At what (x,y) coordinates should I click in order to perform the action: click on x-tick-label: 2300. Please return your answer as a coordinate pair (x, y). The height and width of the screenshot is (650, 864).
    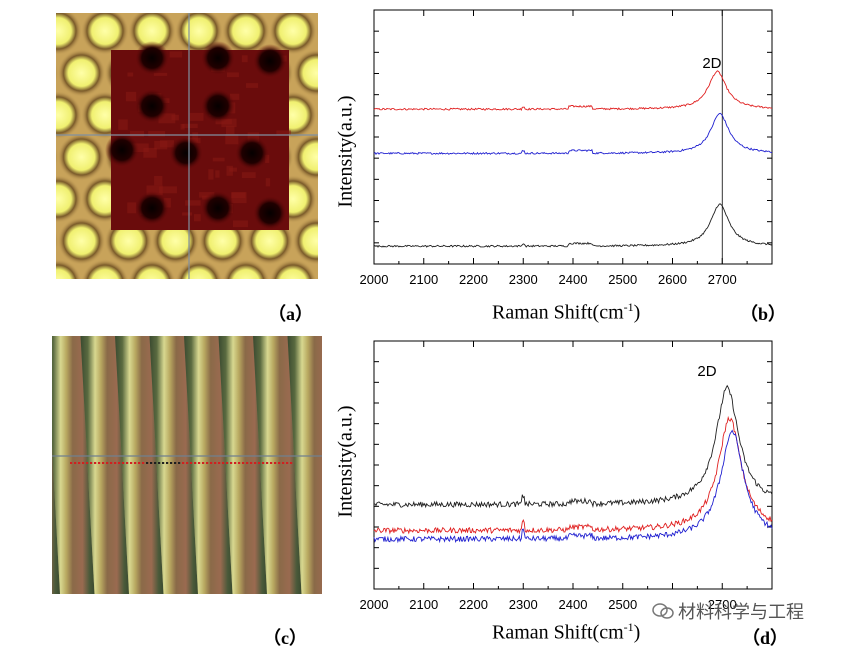
    Looking at the image, I should click on (523, 279).